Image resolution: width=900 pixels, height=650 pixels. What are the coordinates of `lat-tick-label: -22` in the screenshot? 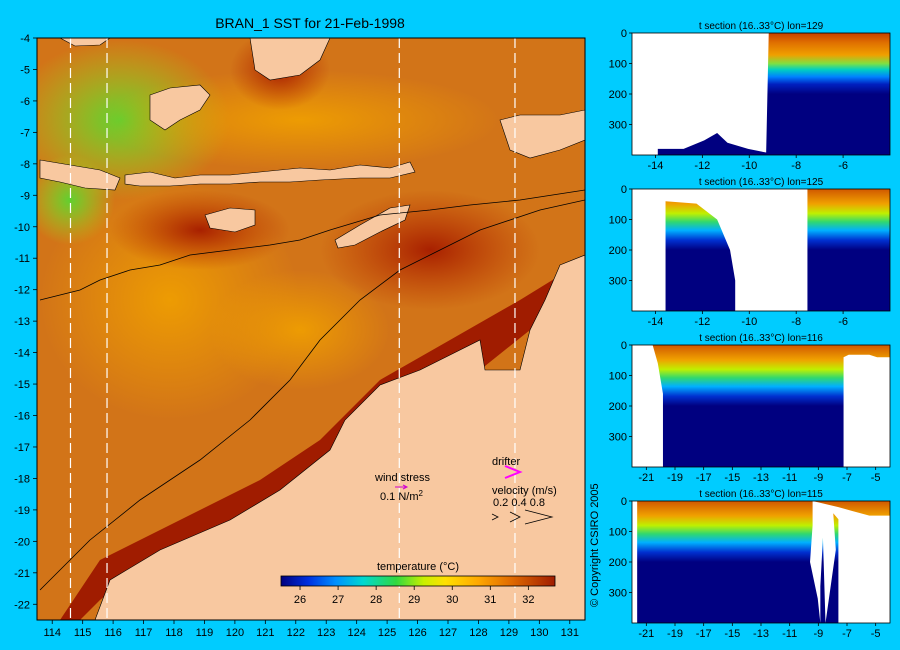 It's located at (22, 605).